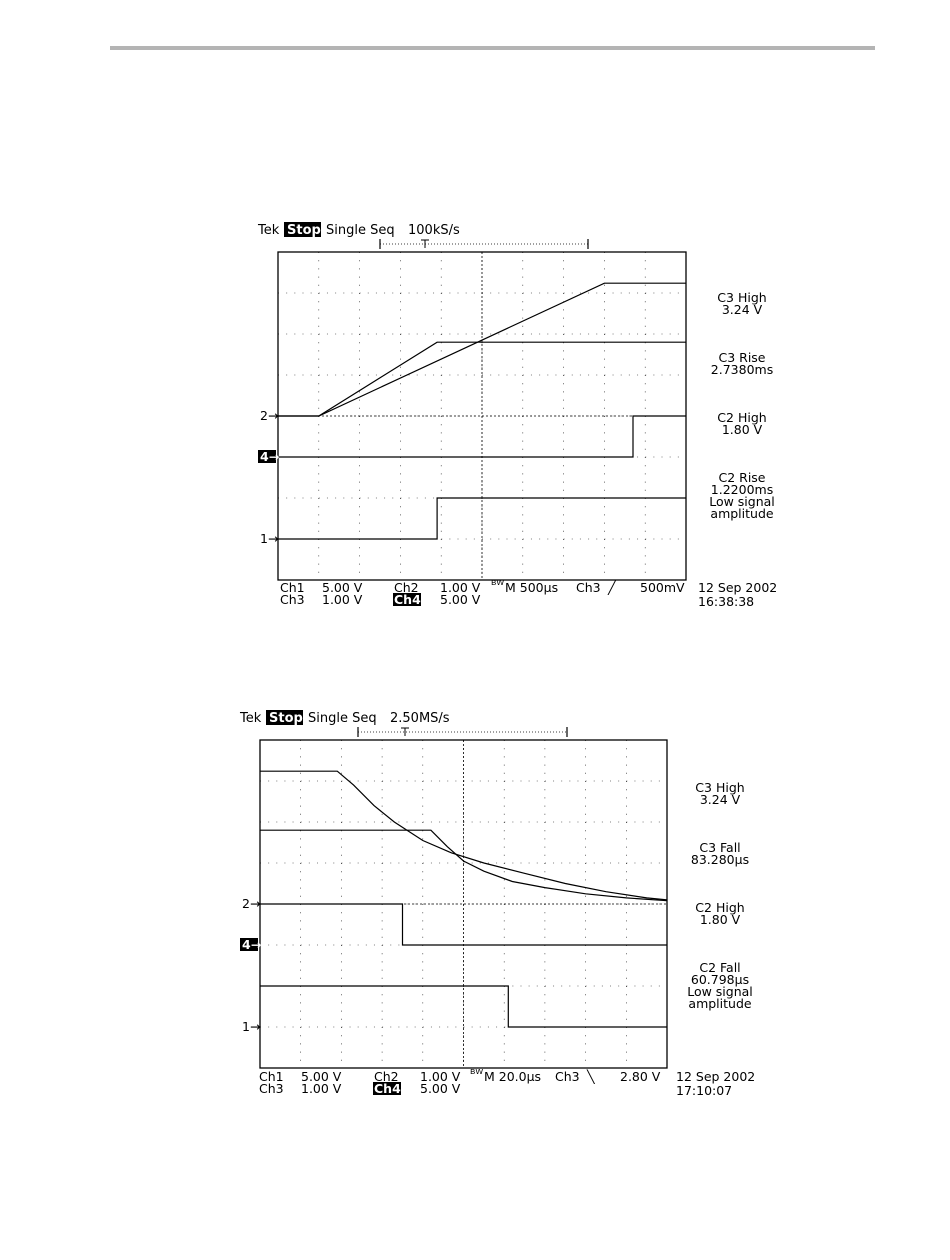 Image resolution: width=950 pixels, height=1260 pixels. I want to click on header-sample-rate: 2.50MS/s, so click(420, 718).